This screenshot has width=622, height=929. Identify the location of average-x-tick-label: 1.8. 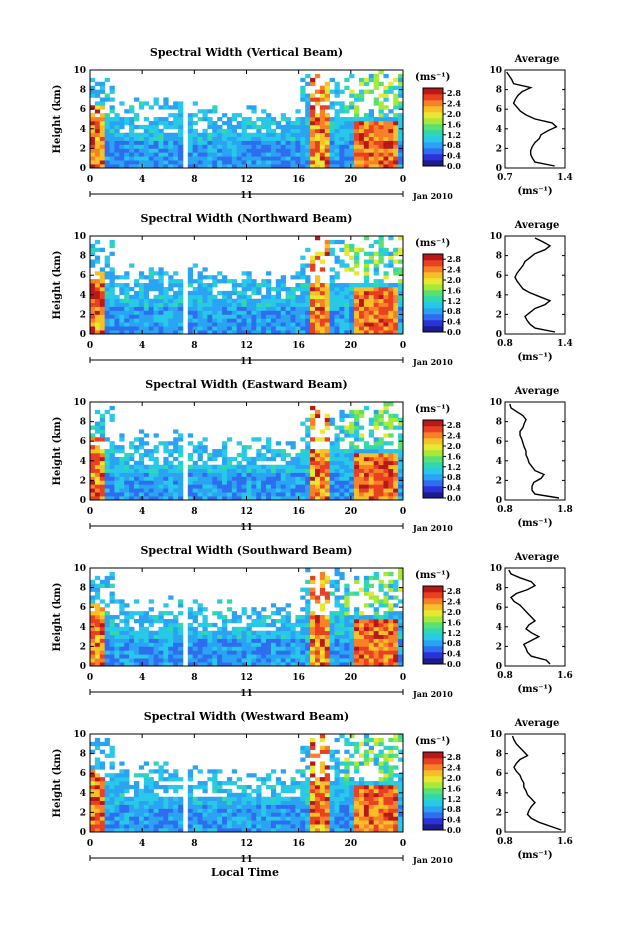
(565, 510).